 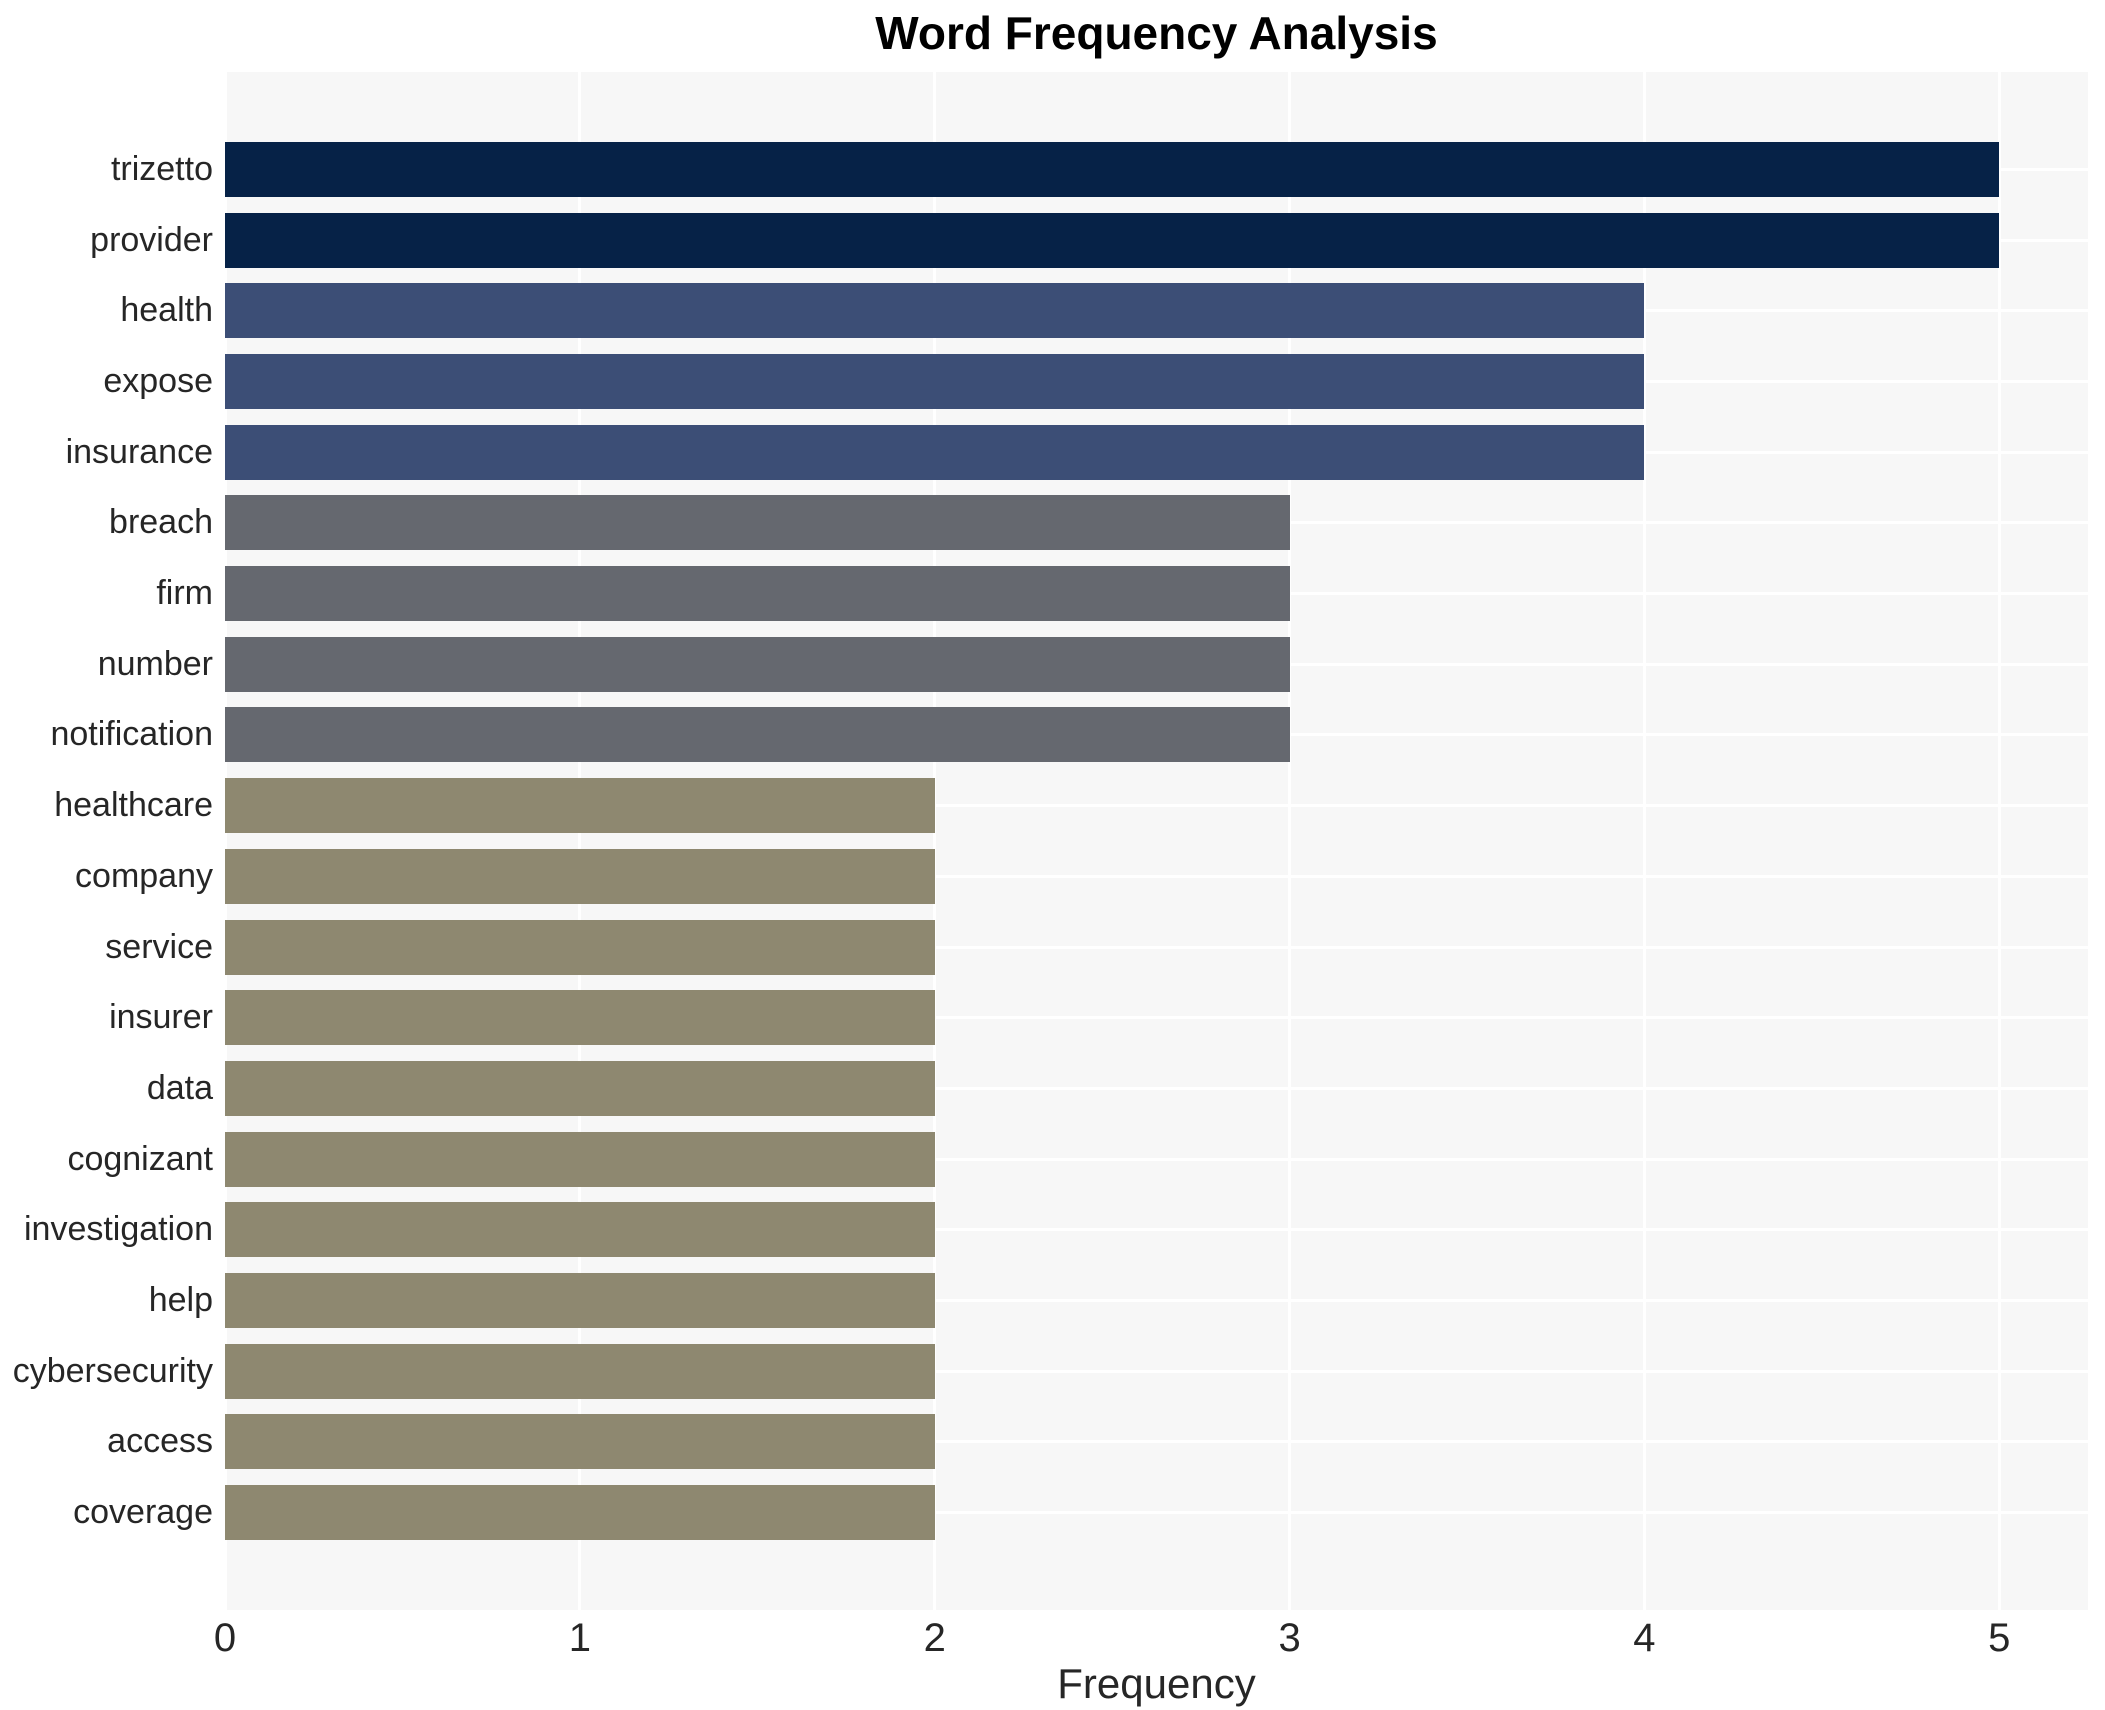 What do you see at coordinates (133, 805) in the screenshot?
I see `y-tick-label-healthcare: healthcare` at bounding box center [133, 805].